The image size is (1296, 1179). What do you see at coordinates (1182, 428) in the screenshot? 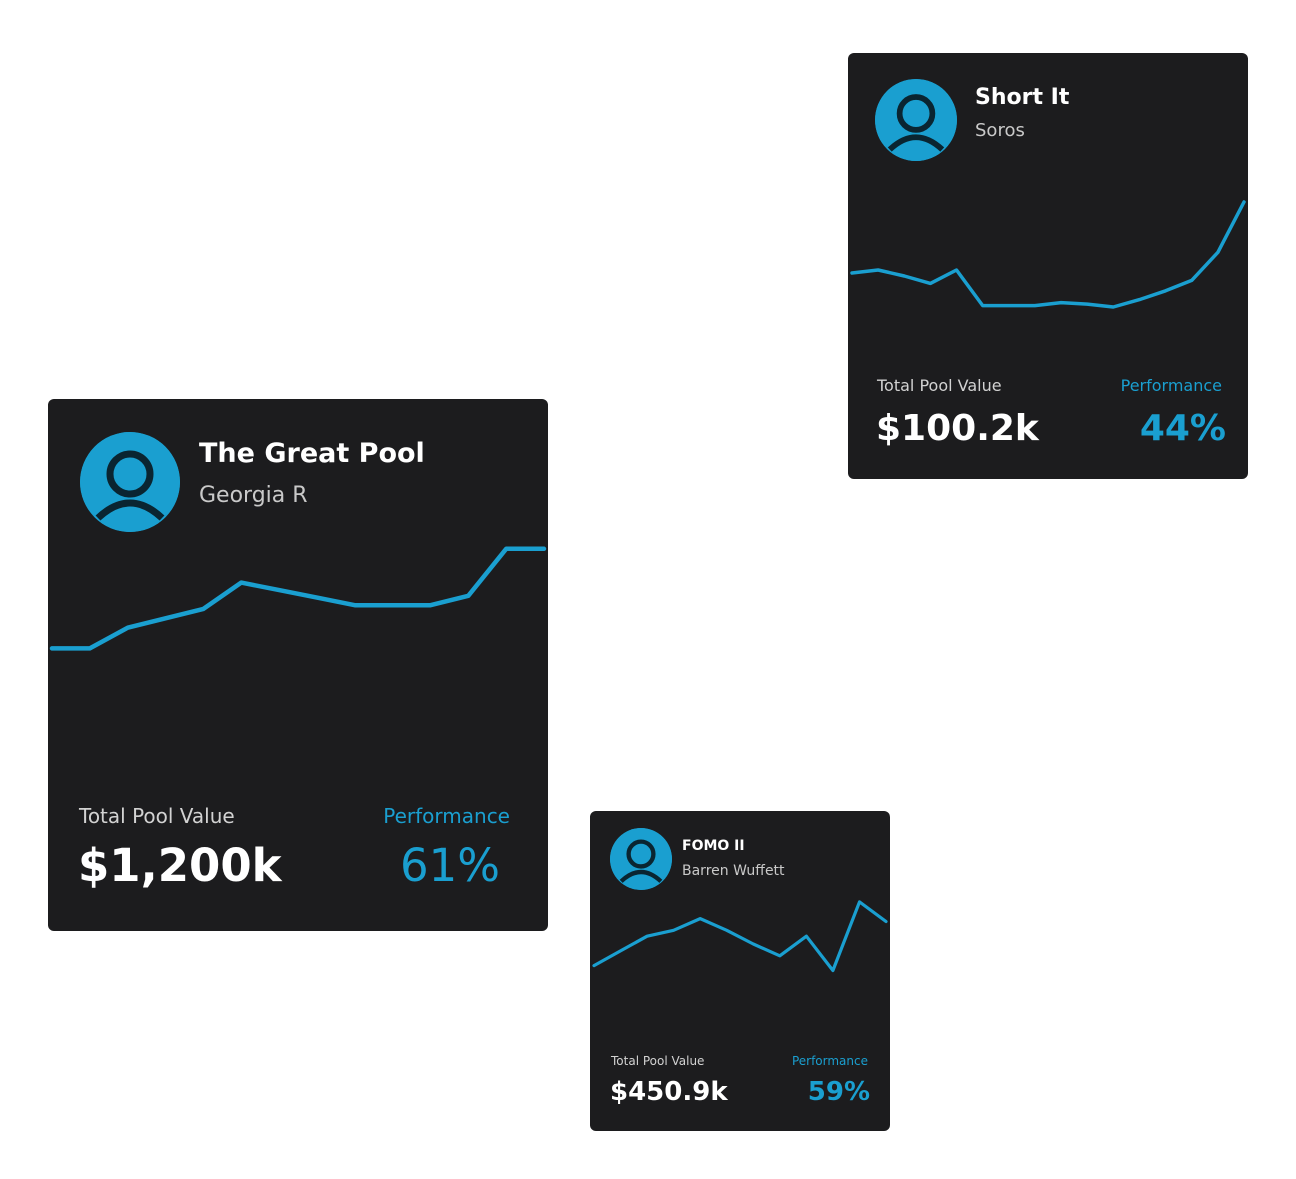
I see `performance-value: 44%` at bounding box center [1182, 428].